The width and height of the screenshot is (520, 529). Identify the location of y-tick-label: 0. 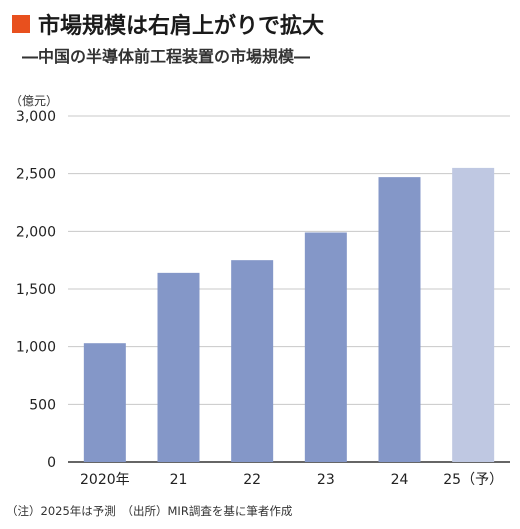
(51, 463).